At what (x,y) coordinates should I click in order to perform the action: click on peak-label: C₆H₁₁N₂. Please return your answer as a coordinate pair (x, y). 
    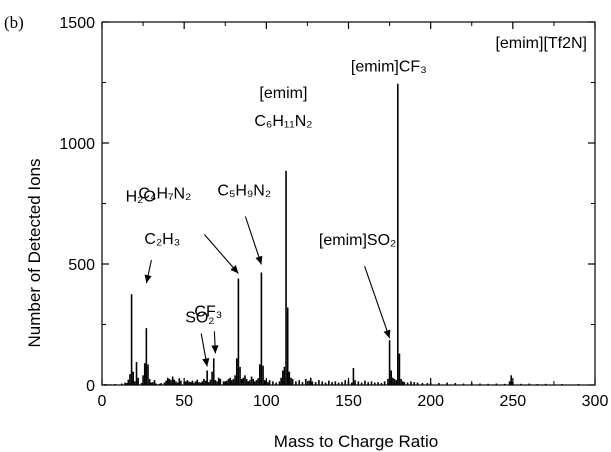
    Looking at the image, I should click on (283, 121).